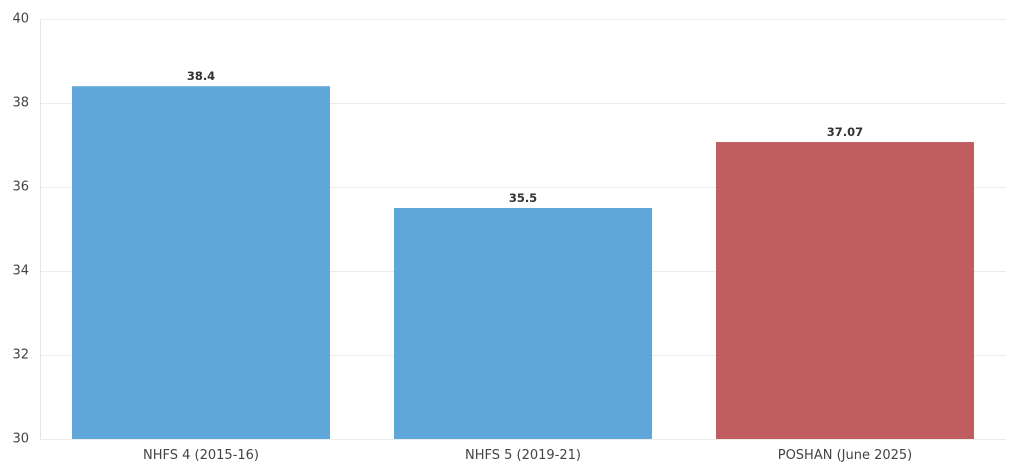 The width and height of the screenshot is (1020, 474). What do you see at coordinates (20, 229) in the screenshot?
I see `y-axis-tick-labels: 30 32 34 36 38 40` at bounding box center [20, 229].